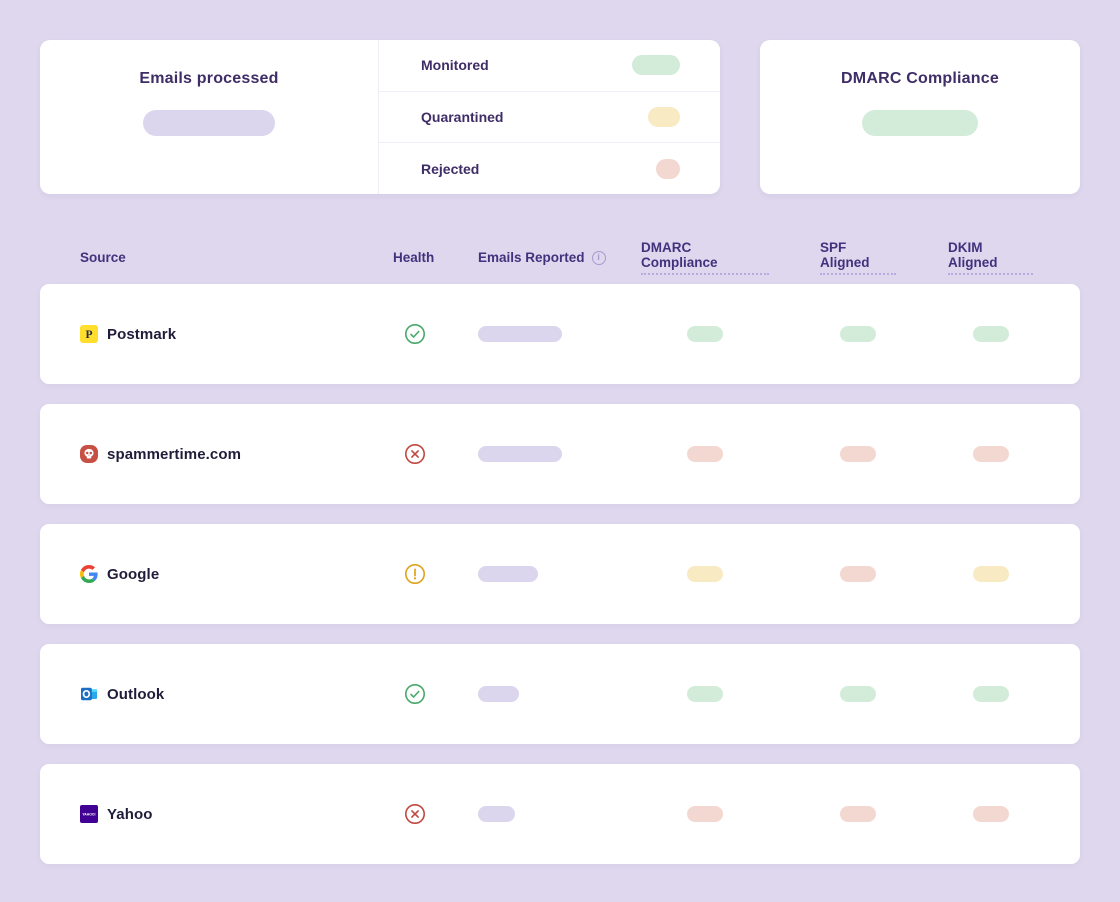 Image resolution: width=1120 pixels, height=902 pixels. What do you see at coordinates (549, 168) in the screenshot?
I see `legend-row-rejected: Rejected` at bounding box center [549, 168].